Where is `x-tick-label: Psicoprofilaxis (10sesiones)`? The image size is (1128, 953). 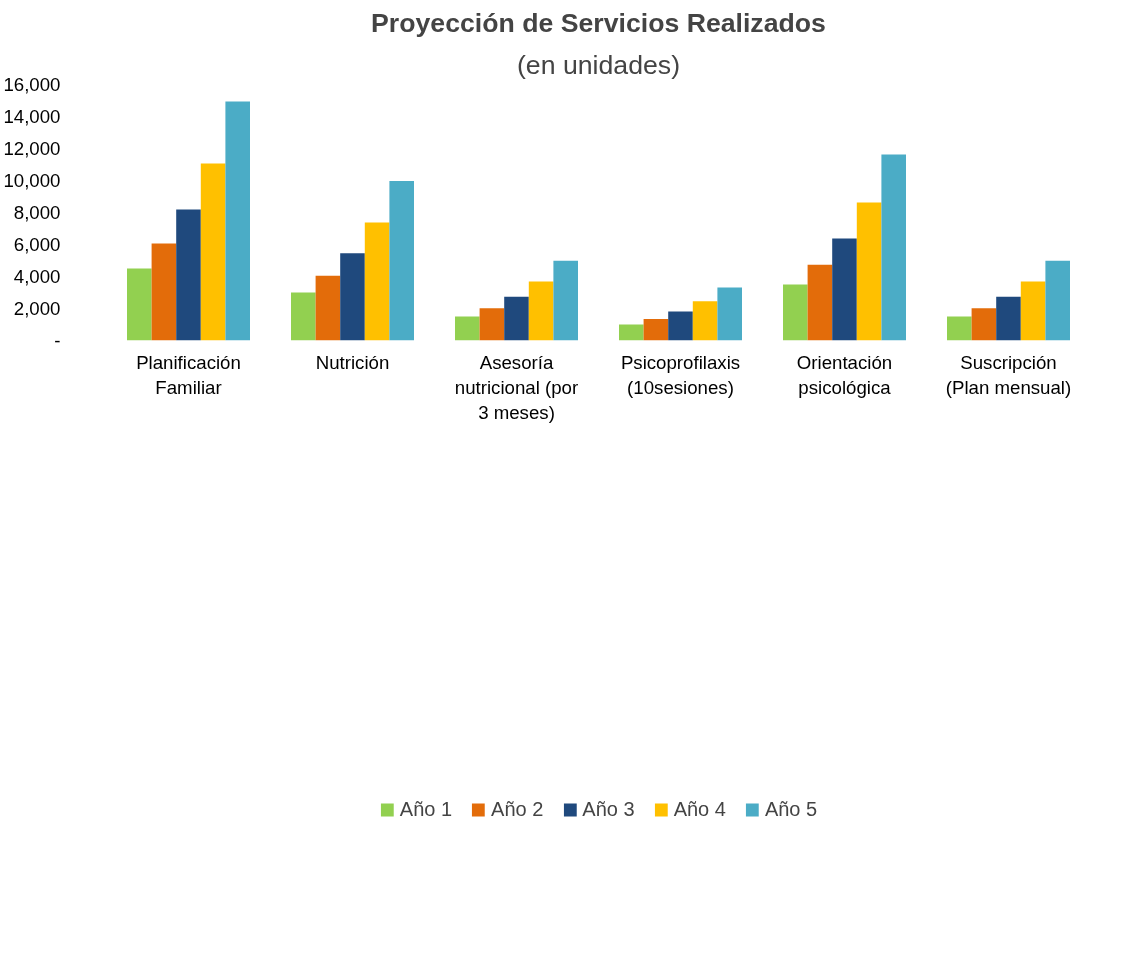
x-tick-label: Psicoprofilaxis (10sesiones) is located at coordinates (680, 374).